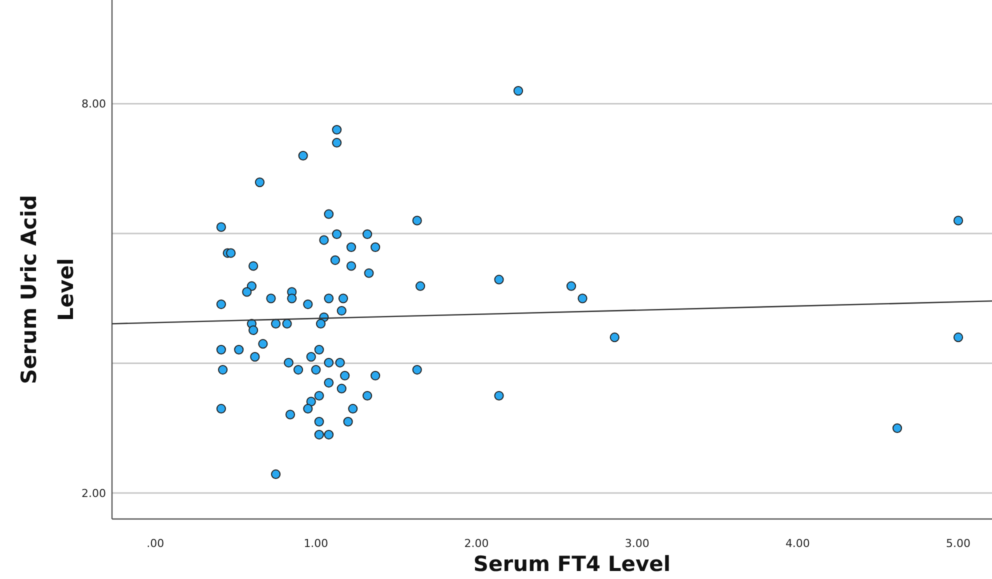  What do you see at coordinates (316, 543) in the screenshot?
I see `x-tick-label: 1.00` at bounding box center [316, 543].